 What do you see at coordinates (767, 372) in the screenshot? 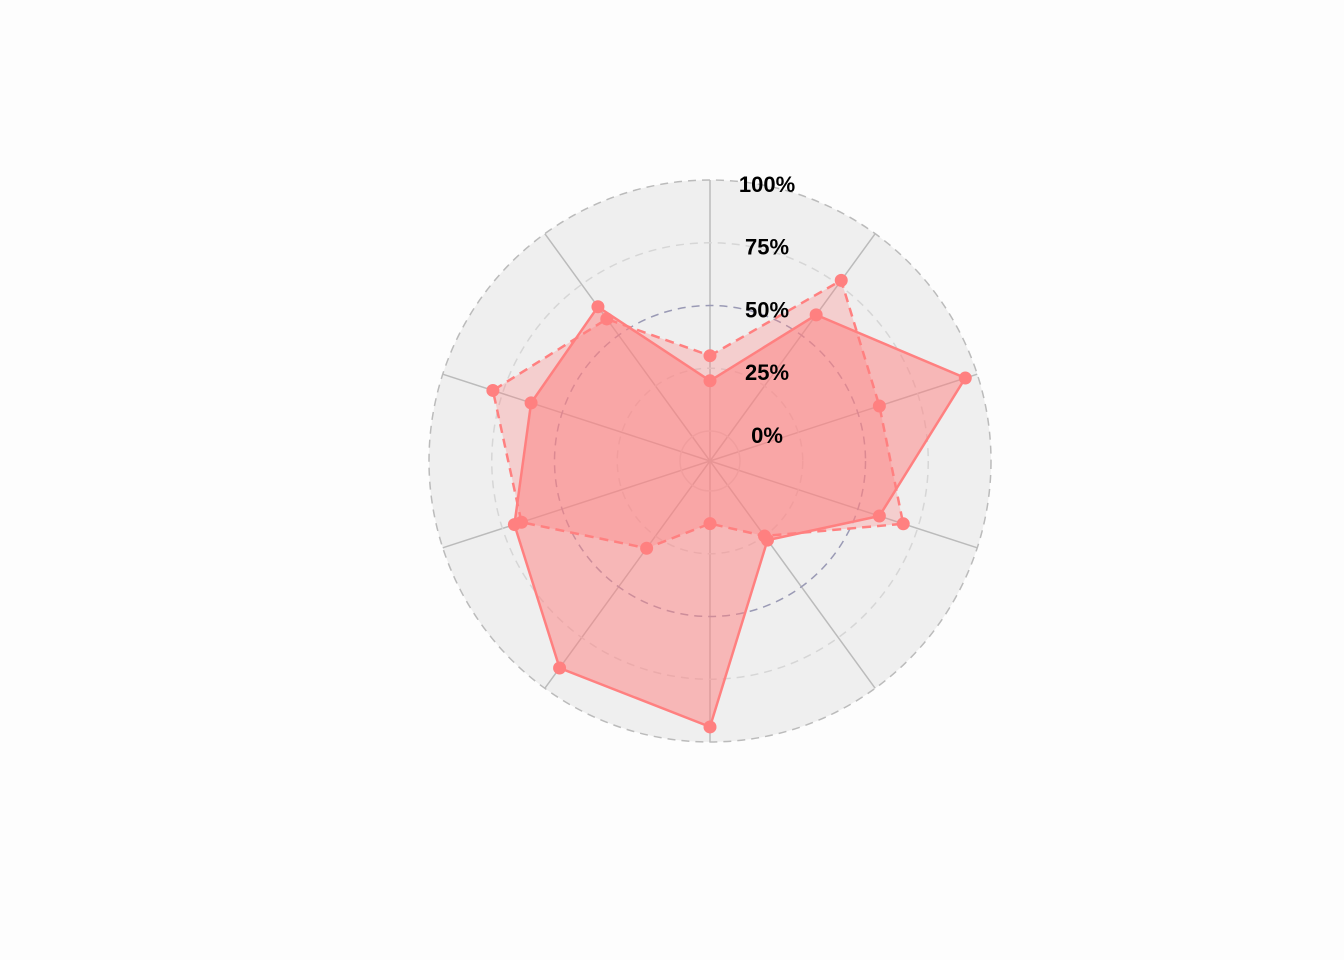
I see `tick-label: 25%` at bounding box center [767, 372].